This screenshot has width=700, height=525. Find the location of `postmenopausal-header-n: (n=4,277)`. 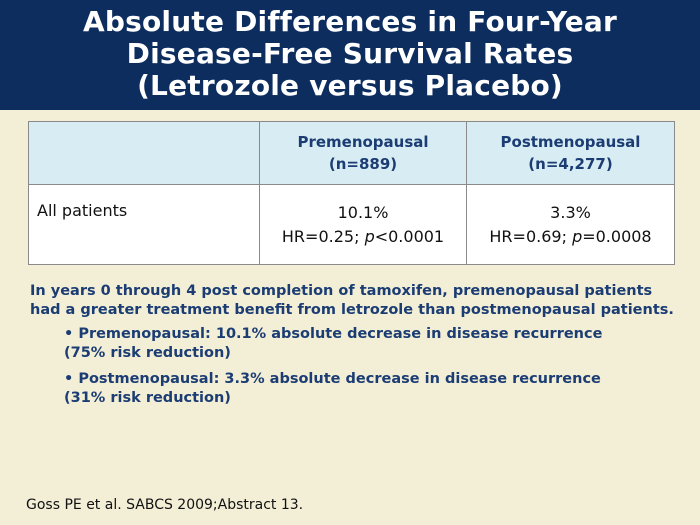

postmenopausal-header-n: (n=4,277) is located at coordinates (570, 164).